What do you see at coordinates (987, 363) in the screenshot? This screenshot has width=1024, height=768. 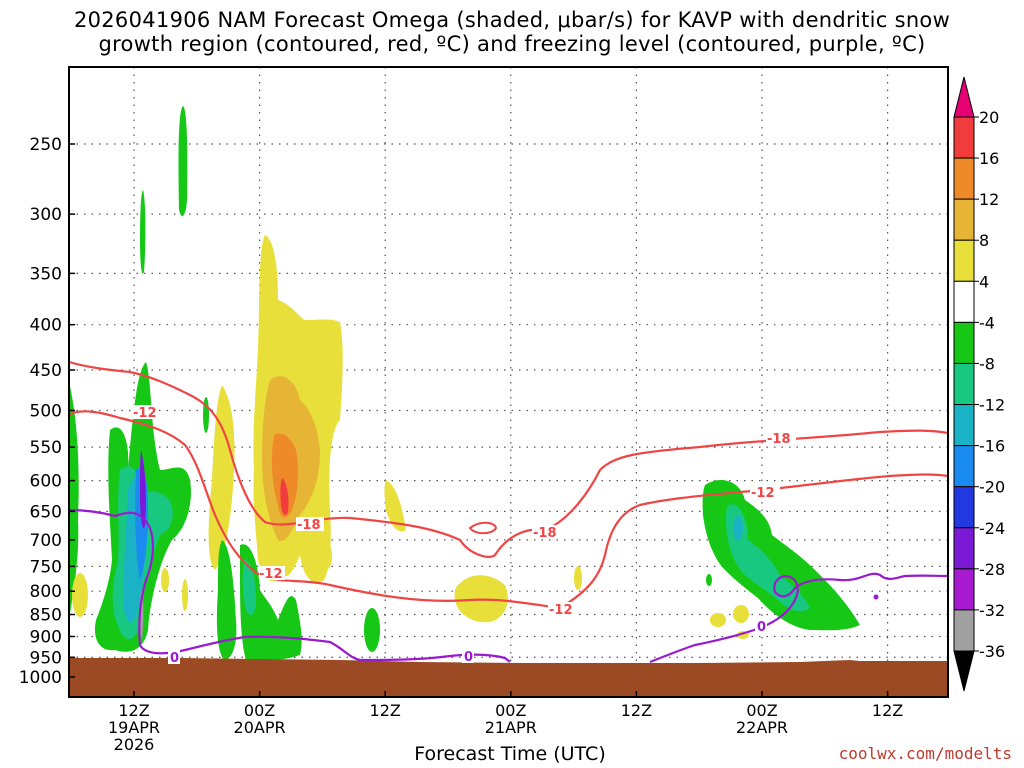 I see `colorbar-label: -8` at bounding box center [987, 363].